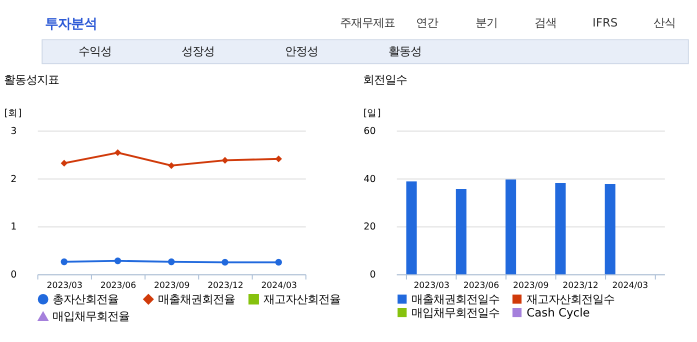 The image size is (697, 342). I want to click on legend-label: 매입채무회전일수, so click(456, 312).